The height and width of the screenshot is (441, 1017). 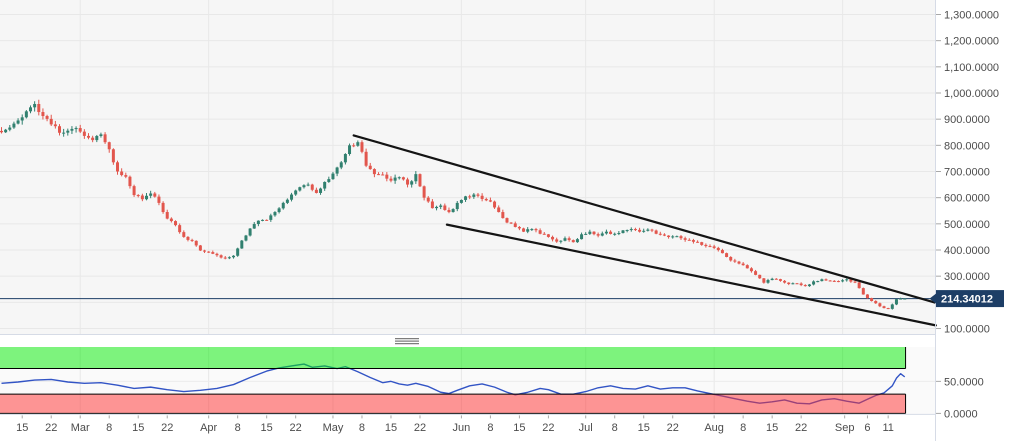 I want to click on price-label-arrow-icon, so click(x=932, y=298).